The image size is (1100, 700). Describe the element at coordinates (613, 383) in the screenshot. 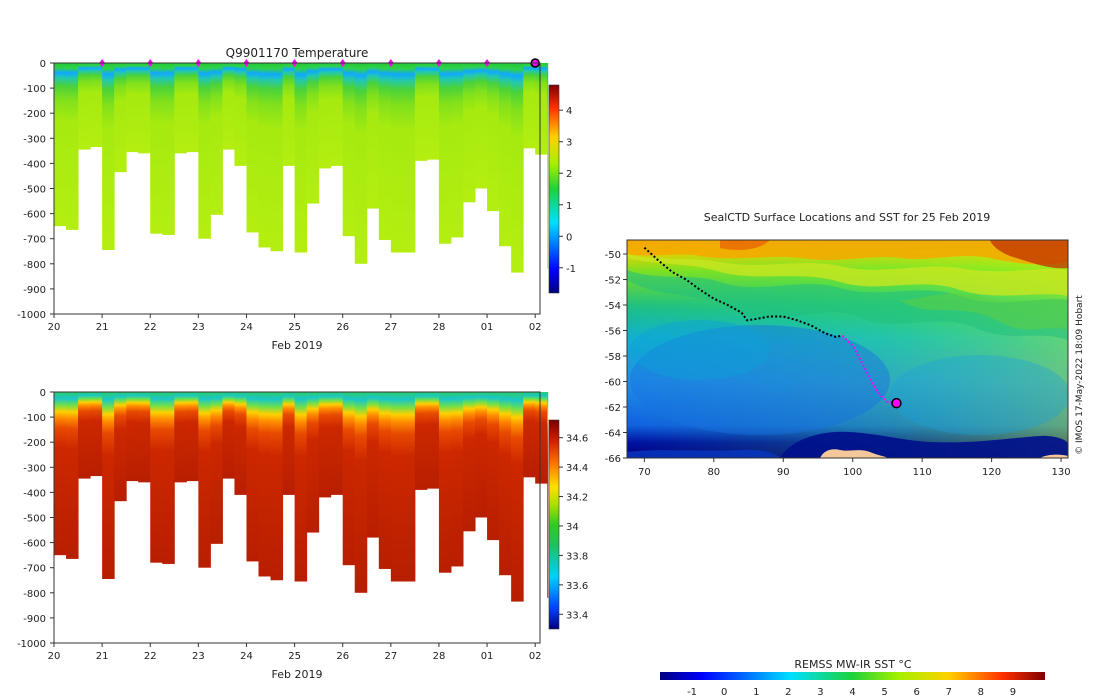

I see `lat-tick-label: -60` at that location.